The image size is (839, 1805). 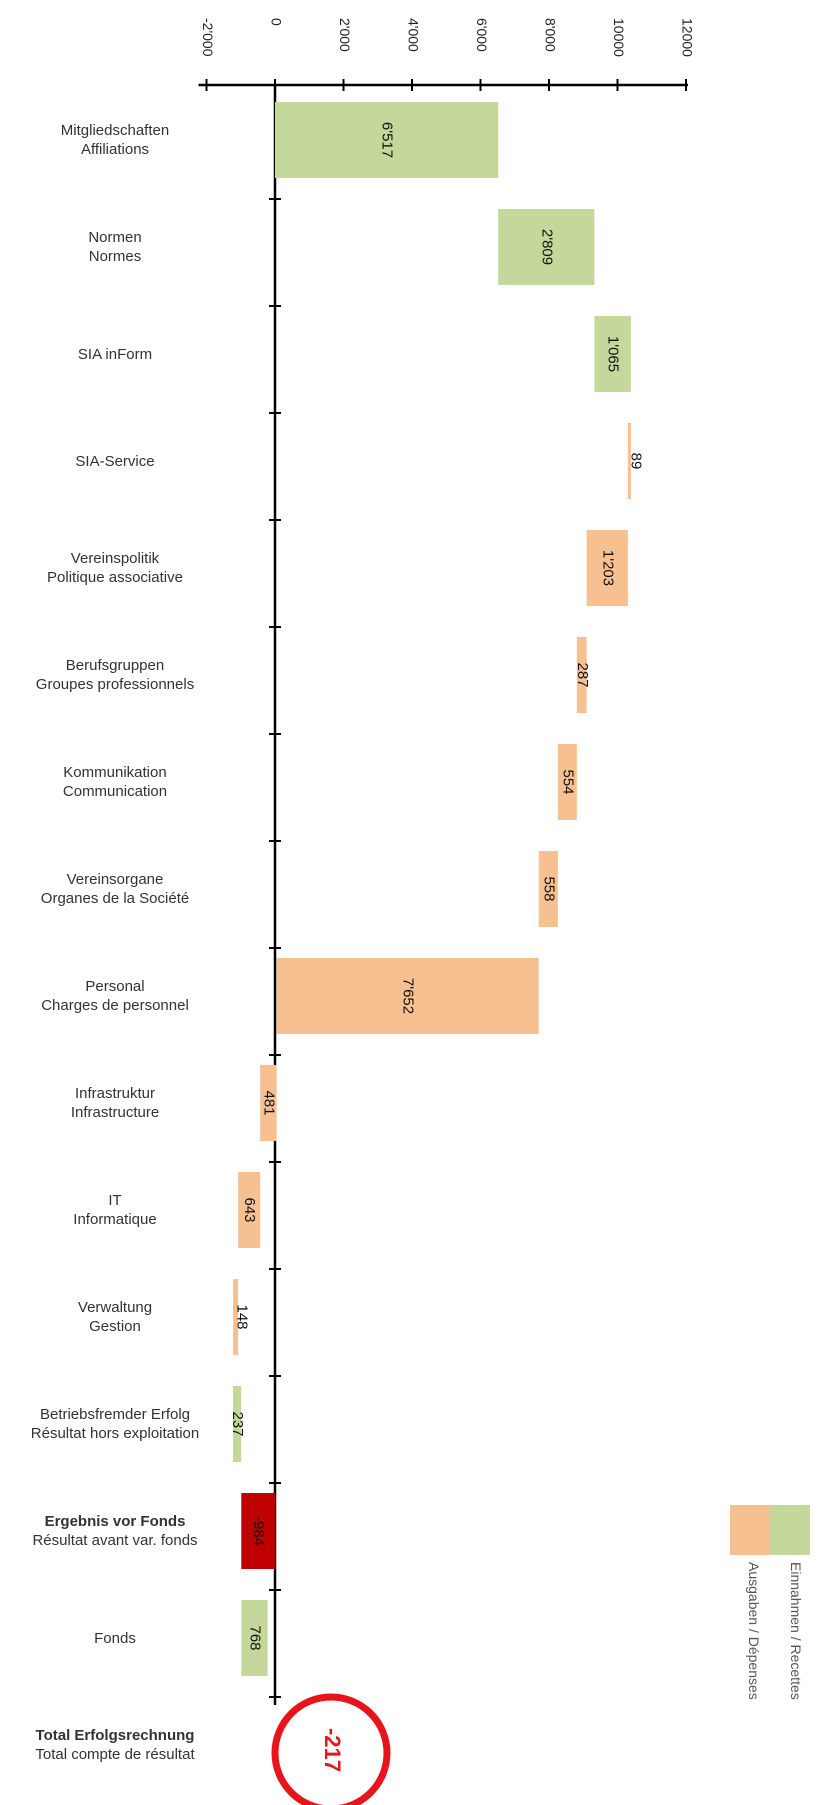 I want to click on value-axis-tick-label: 6'000, so click(x=482, y=35).